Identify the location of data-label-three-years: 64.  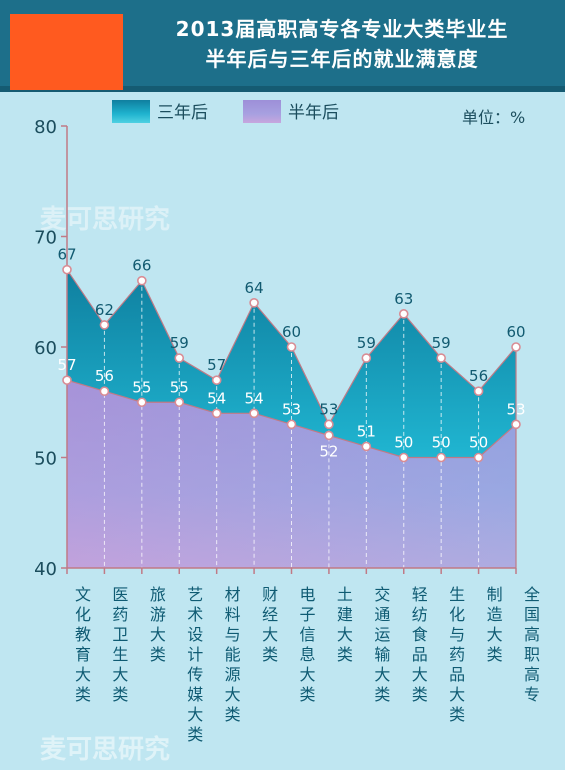
(254, 288).